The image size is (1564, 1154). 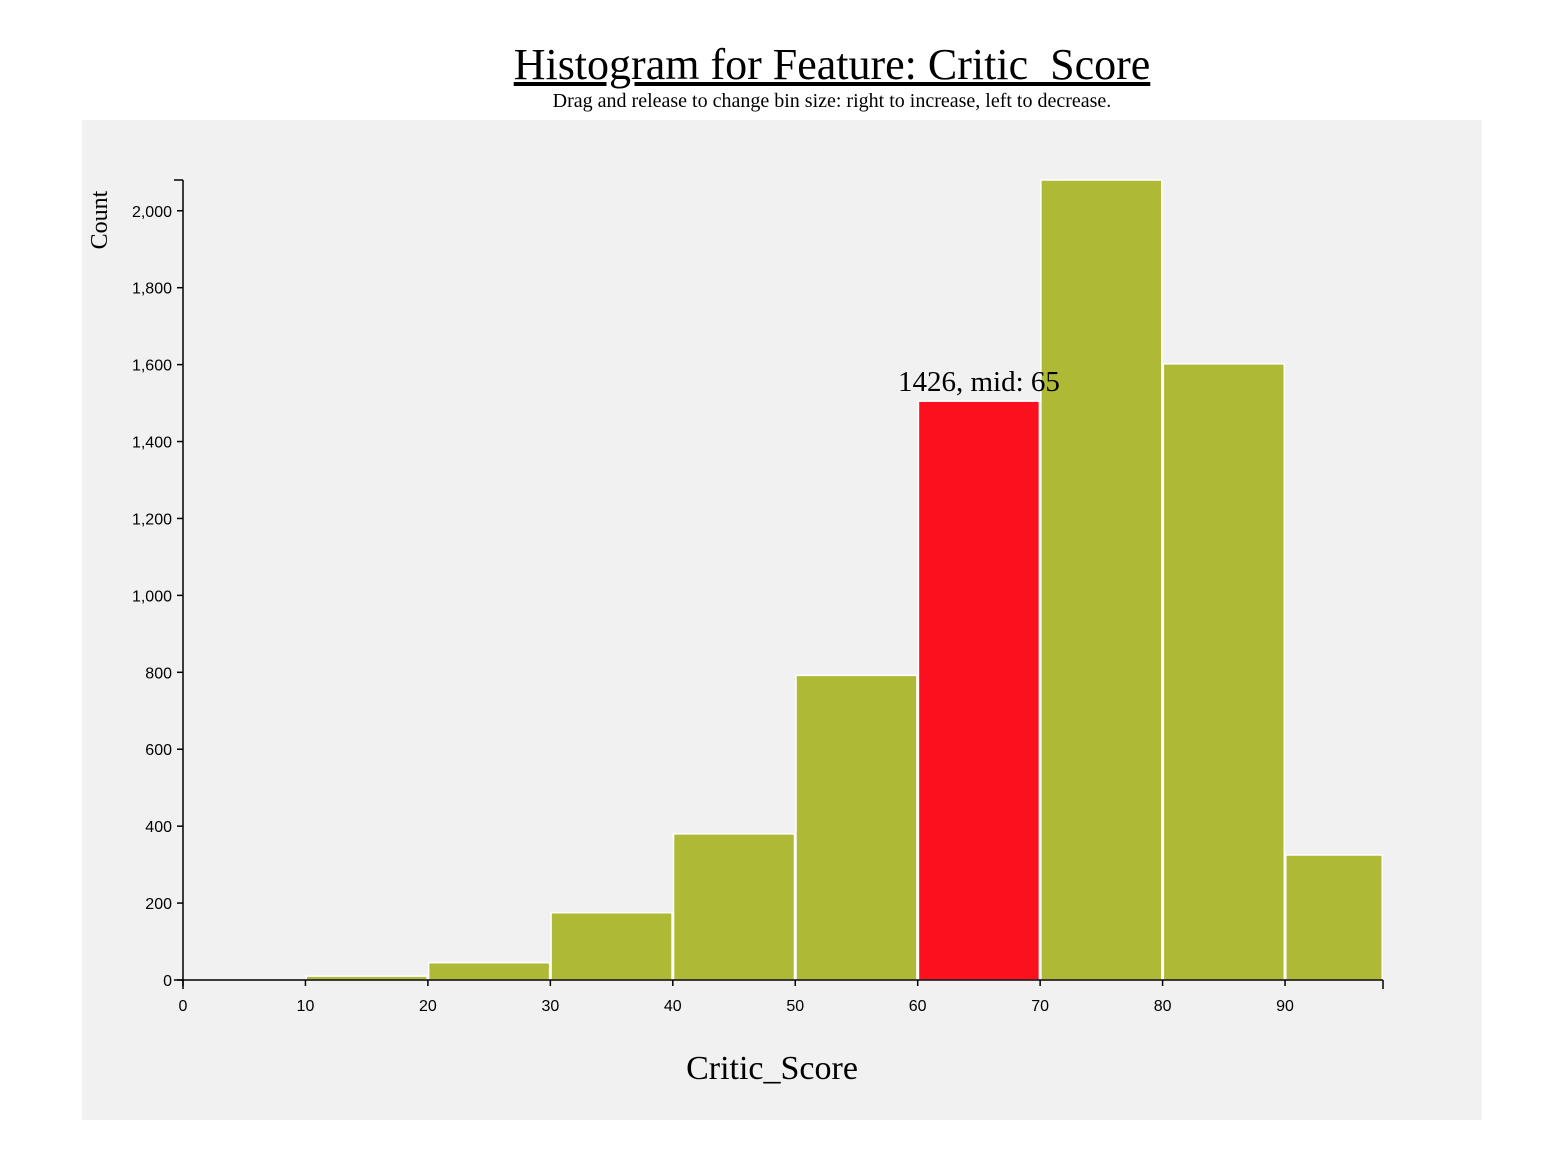 I want to click on chart-title: Histogram for Feature: Critic_Score, so click(x=832, y=64).